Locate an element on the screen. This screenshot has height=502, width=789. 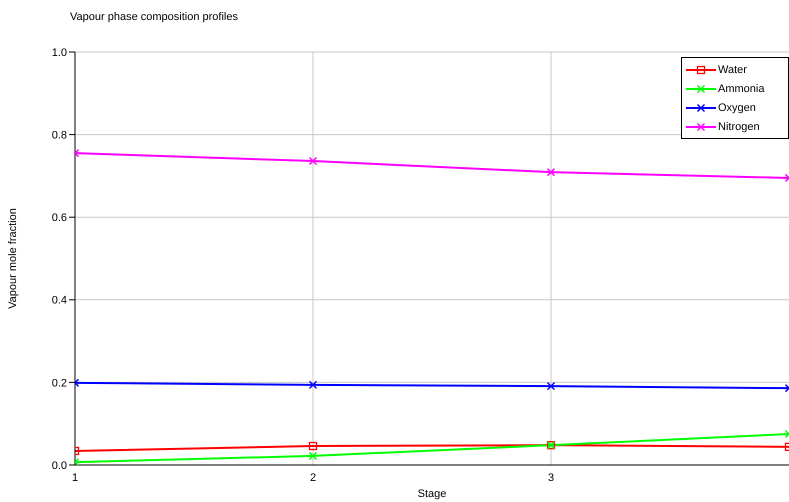
y-tick-label: 0.0 is located at coordinates (59, 466).